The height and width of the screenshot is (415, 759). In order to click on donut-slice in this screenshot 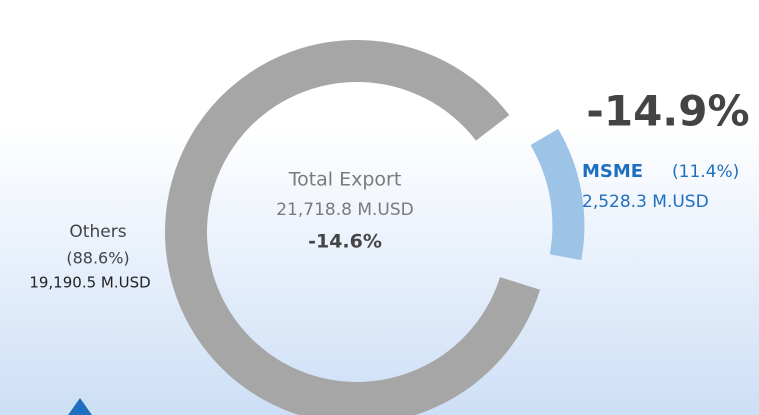, I will do `click(557, 194)`.